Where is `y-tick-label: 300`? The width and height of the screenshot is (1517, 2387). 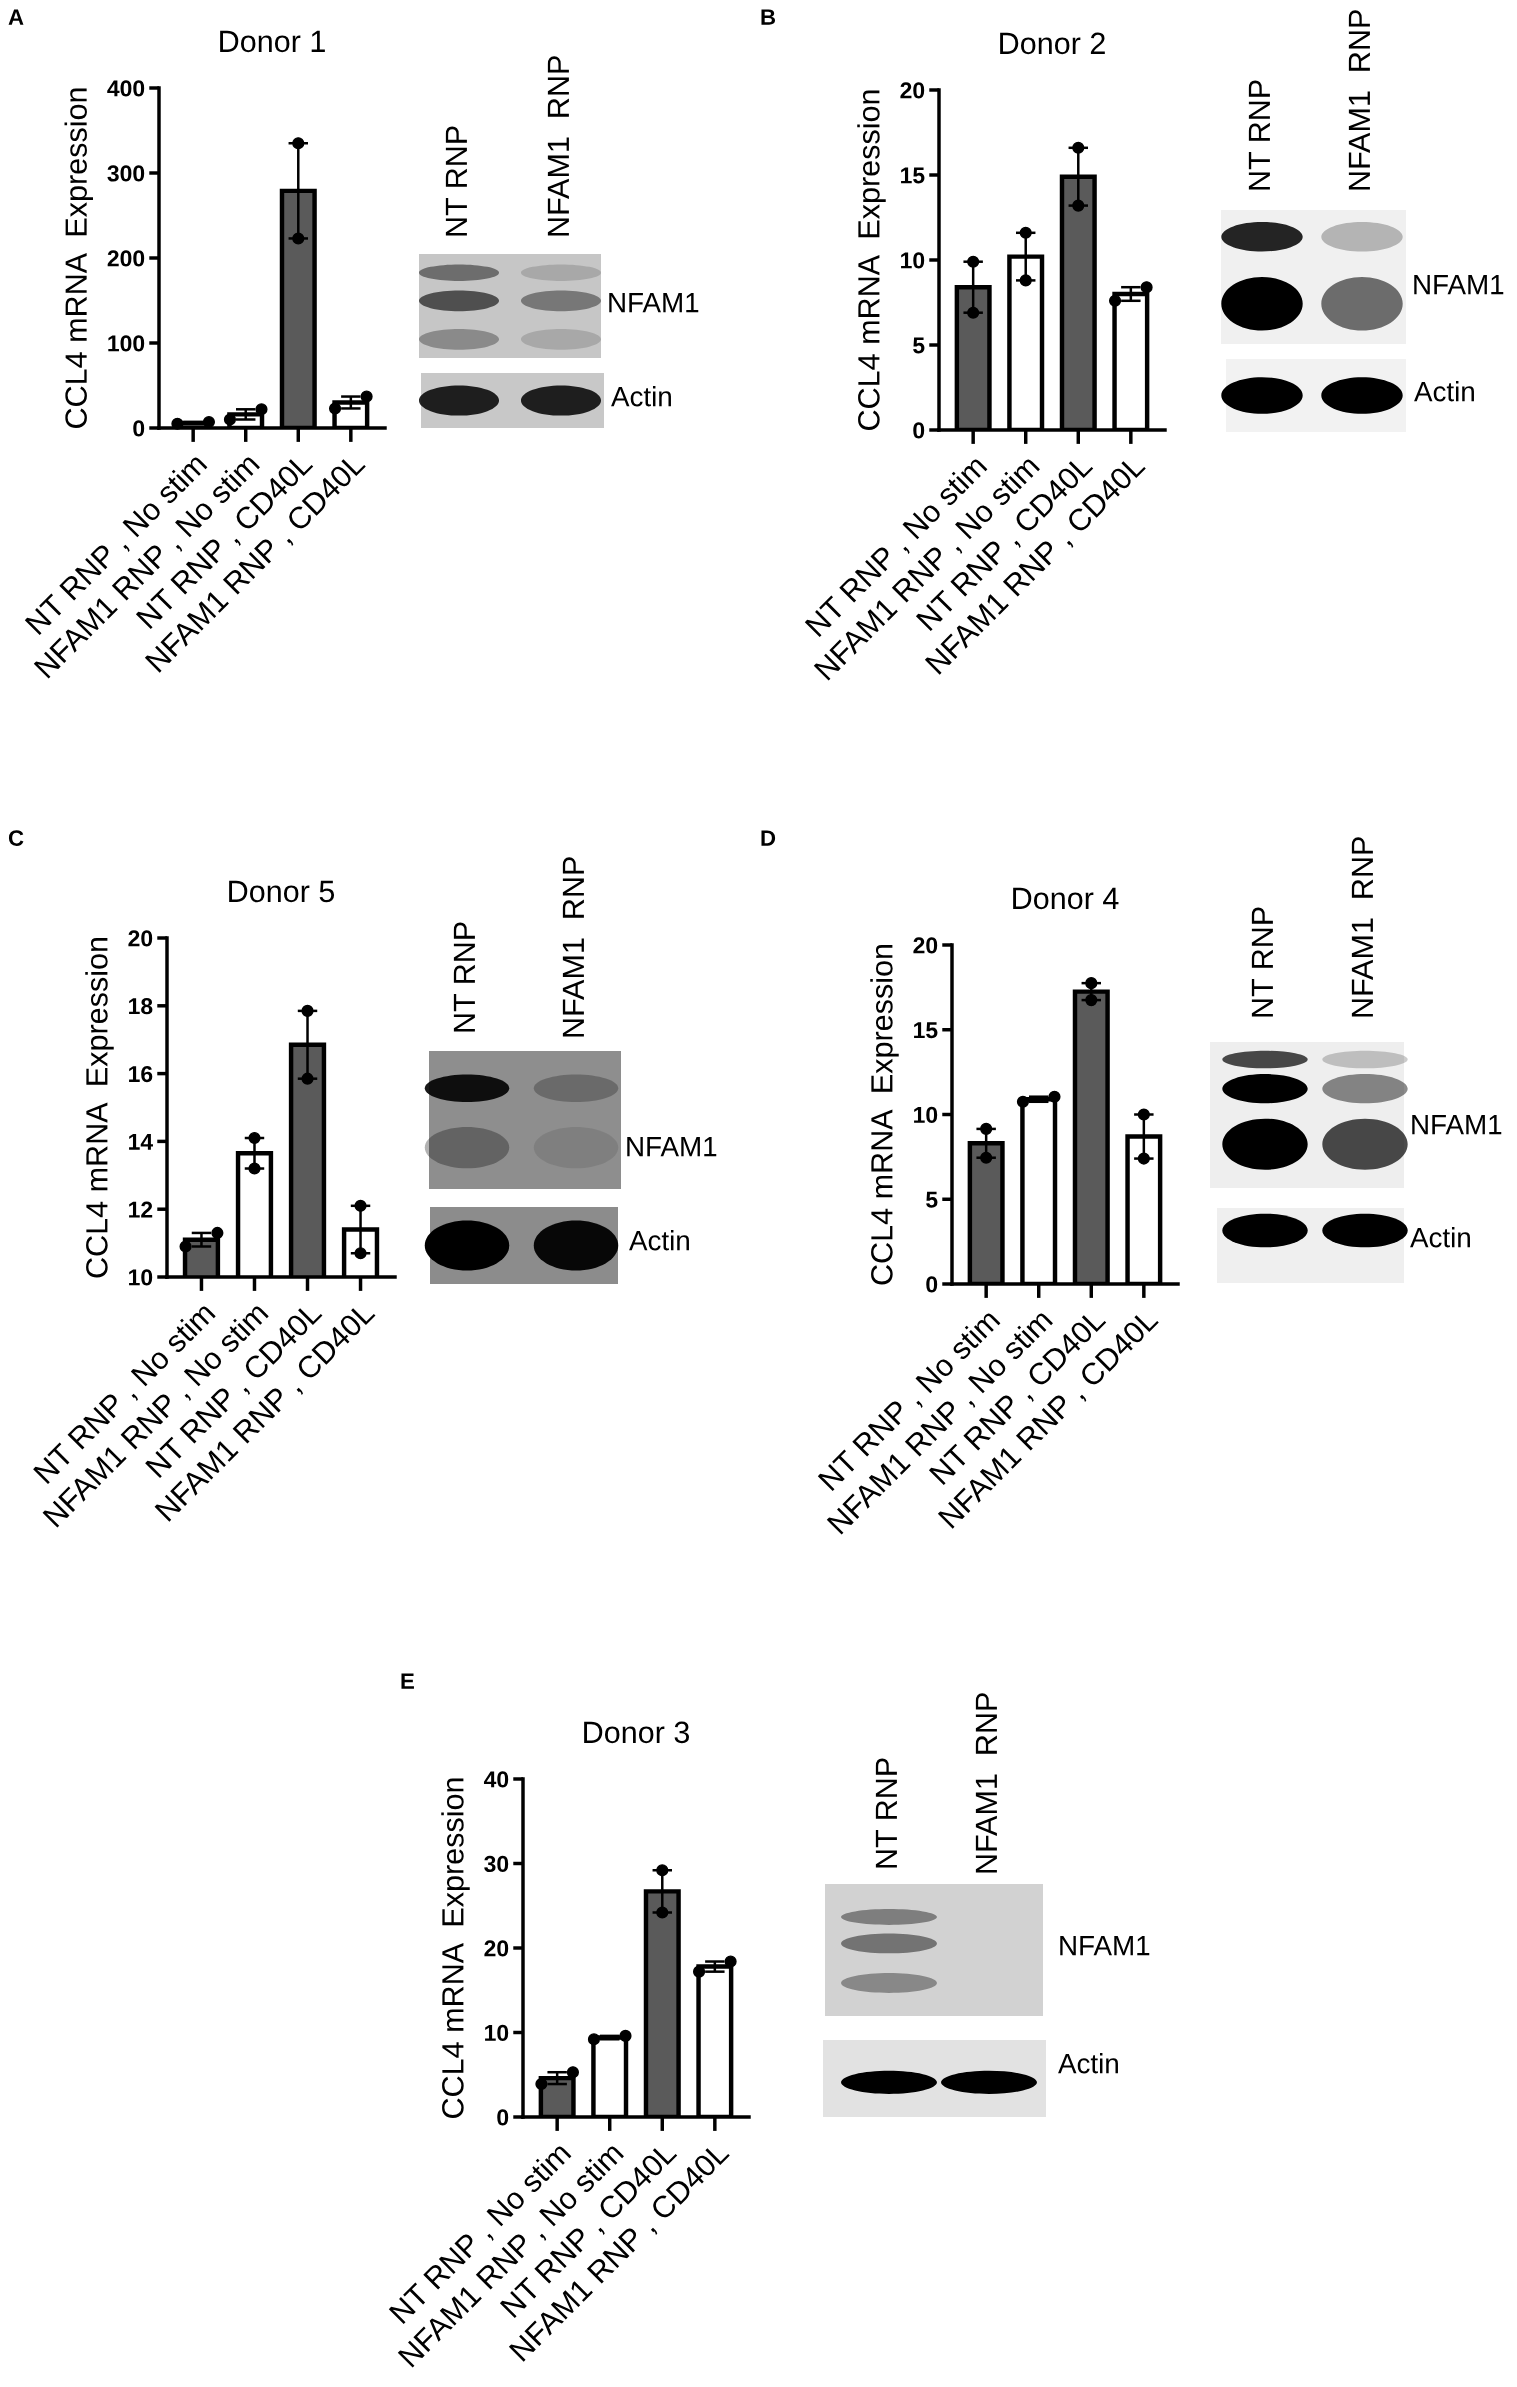 y-tick-label: 300 is located at coordinates (126, 173).